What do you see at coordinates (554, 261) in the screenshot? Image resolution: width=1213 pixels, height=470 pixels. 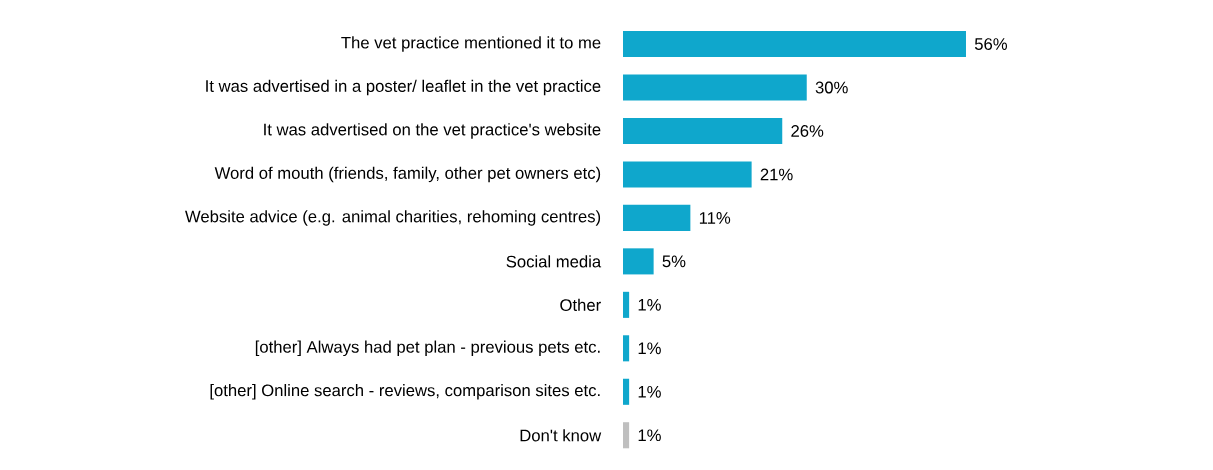 I see `y-tick-label: Social media` at bounding box center [554, 261].